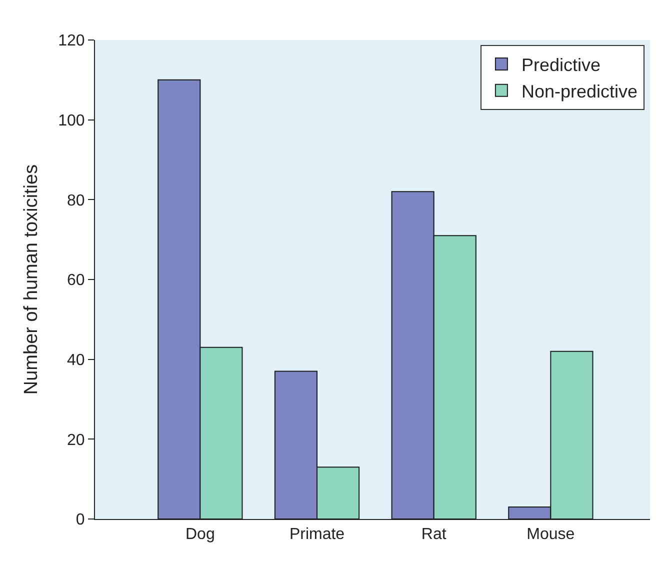  What do you see at coordinates (317, 535) in the screenshot?
I see `x-tick-label: Primate` at bounding box center [317, 535].